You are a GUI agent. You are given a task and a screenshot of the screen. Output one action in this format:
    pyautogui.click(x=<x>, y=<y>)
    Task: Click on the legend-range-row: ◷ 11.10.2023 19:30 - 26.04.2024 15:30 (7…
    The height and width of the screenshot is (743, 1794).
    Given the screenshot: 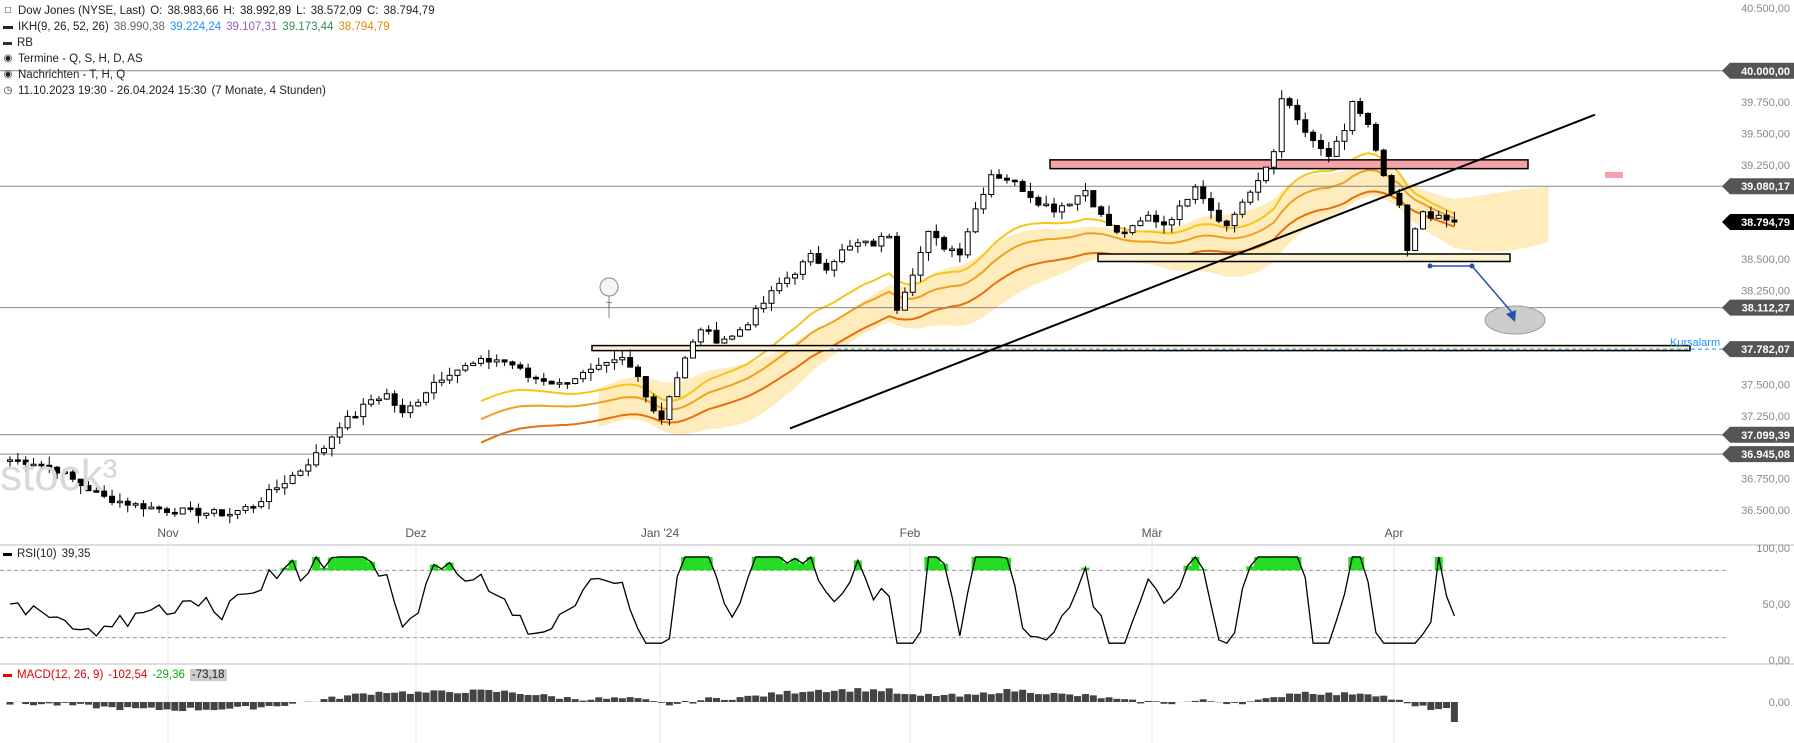 What is the action you would take?
    pyautogui.click(x=219, y=91)
    